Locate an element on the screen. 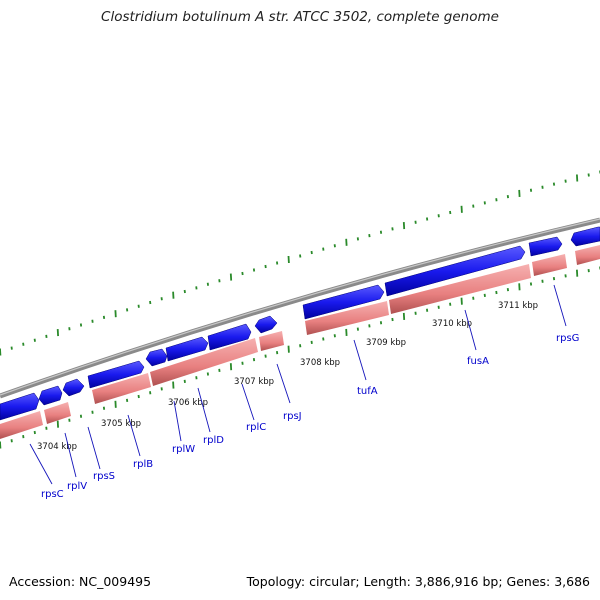 The width and height of the screenshot is (600, 600). kbp-label: 3711 kbp is located at coordinates (518, 306).